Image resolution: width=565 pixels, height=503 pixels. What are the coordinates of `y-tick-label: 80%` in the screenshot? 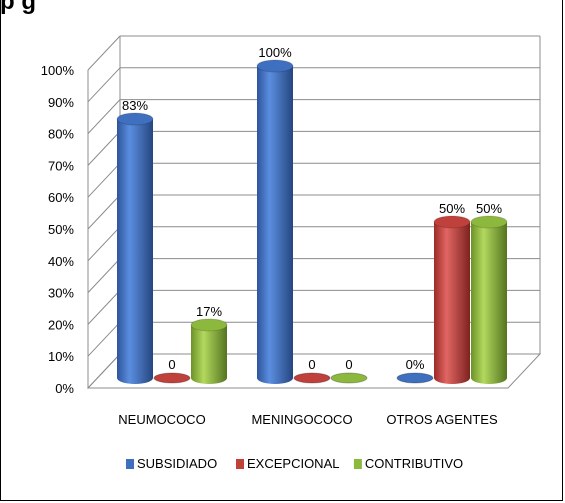 It's located at (61, 134).